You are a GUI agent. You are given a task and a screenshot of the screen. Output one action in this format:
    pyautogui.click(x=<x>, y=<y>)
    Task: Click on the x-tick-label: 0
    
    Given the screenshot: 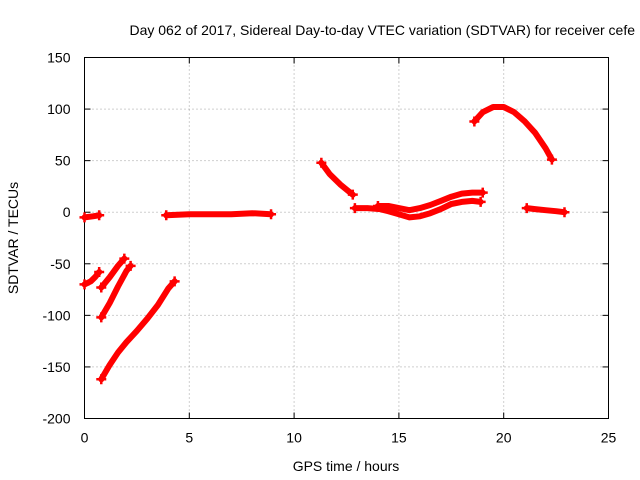 What is the action you would take?
    pyautogui.click(x=85, y=438)
    